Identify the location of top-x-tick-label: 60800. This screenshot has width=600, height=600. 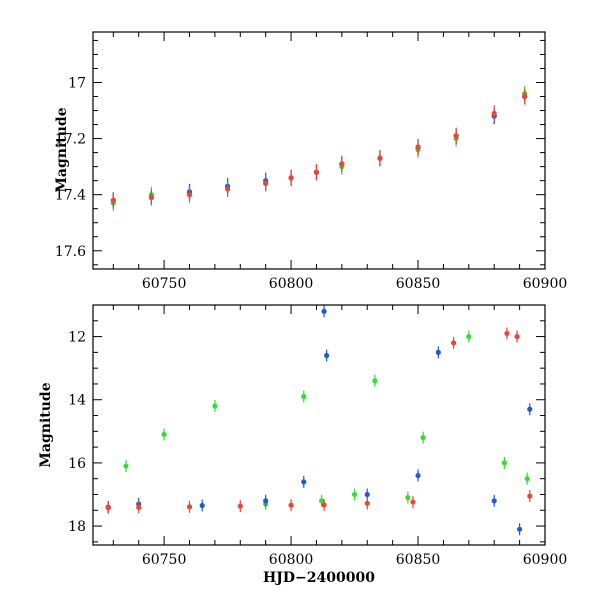
(291, 284).